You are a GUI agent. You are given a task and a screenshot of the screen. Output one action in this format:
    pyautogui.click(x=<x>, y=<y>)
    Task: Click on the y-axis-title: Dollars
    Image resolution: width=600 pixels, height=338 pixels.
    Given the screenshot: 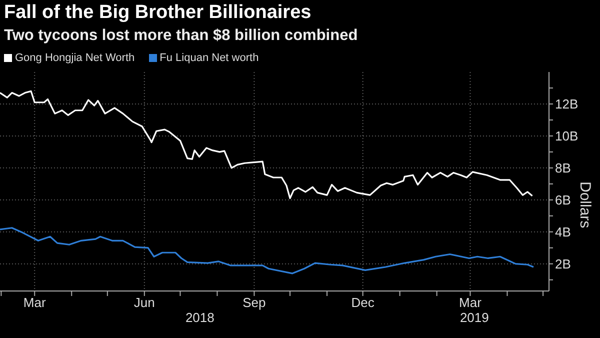 What is the action you would take?
    pyautogui.click(x=585, y=205)
    